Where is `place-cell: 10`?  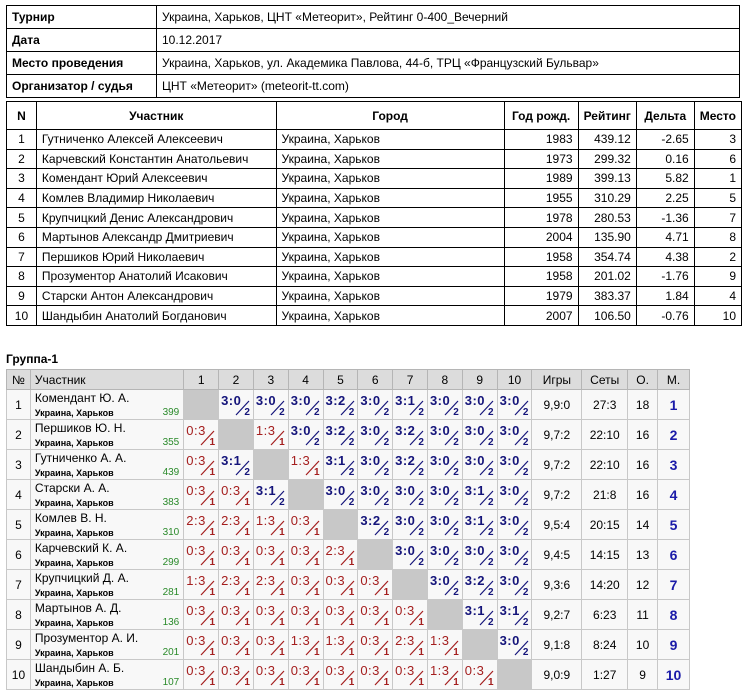 place-cell: 10 is located at coordinates (673, 674).